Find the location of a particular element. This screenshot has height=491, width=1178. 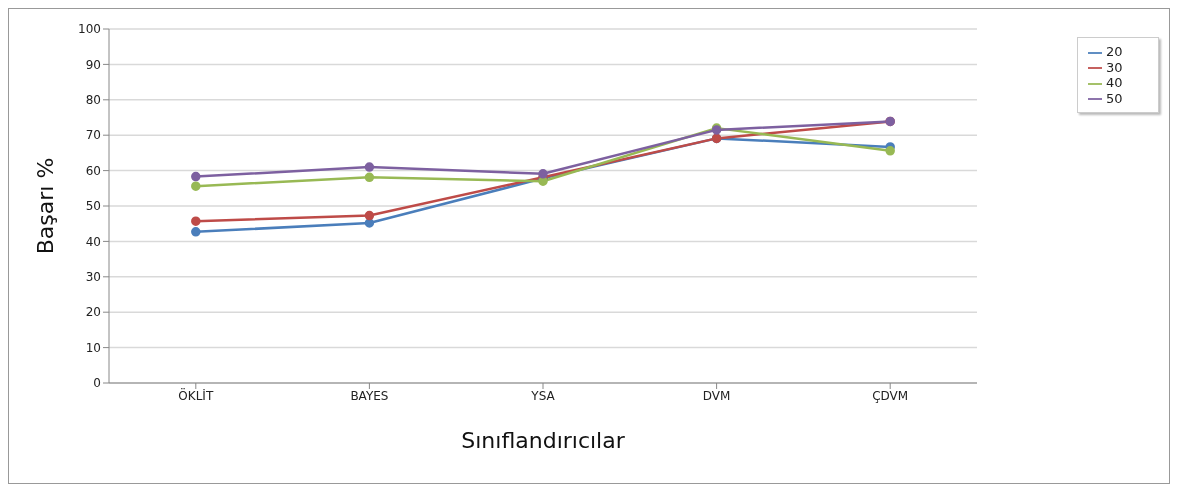

x-axis-title: Sınıflandırıcılar is located at coordinates (543, 440).